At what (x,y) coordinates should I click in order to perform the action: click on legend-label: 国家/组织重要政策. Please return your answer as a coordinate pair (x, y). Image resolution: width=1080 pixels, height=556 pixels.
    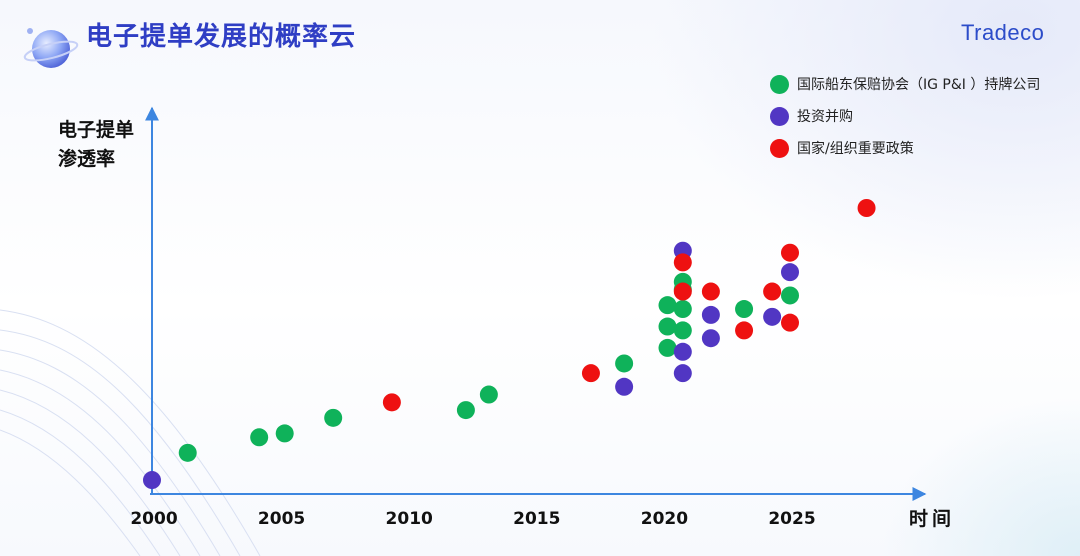
    Looking at the image, I should click on (855, 149).